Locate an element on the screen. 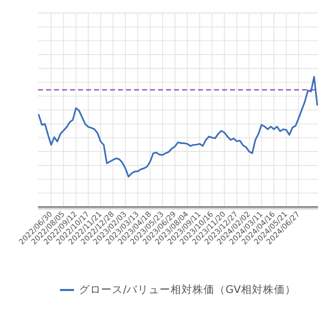 This screenshot has height=320, width=320. legend: グロース/バリュー相対株価（GV相対株価） is located at coordinates (178, 290).